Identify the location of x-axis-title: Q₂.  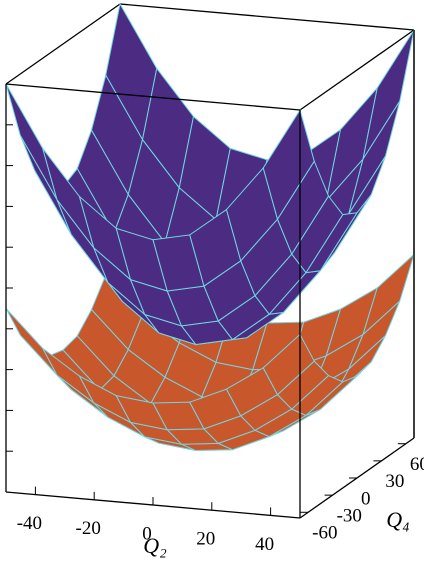
(155, 545).